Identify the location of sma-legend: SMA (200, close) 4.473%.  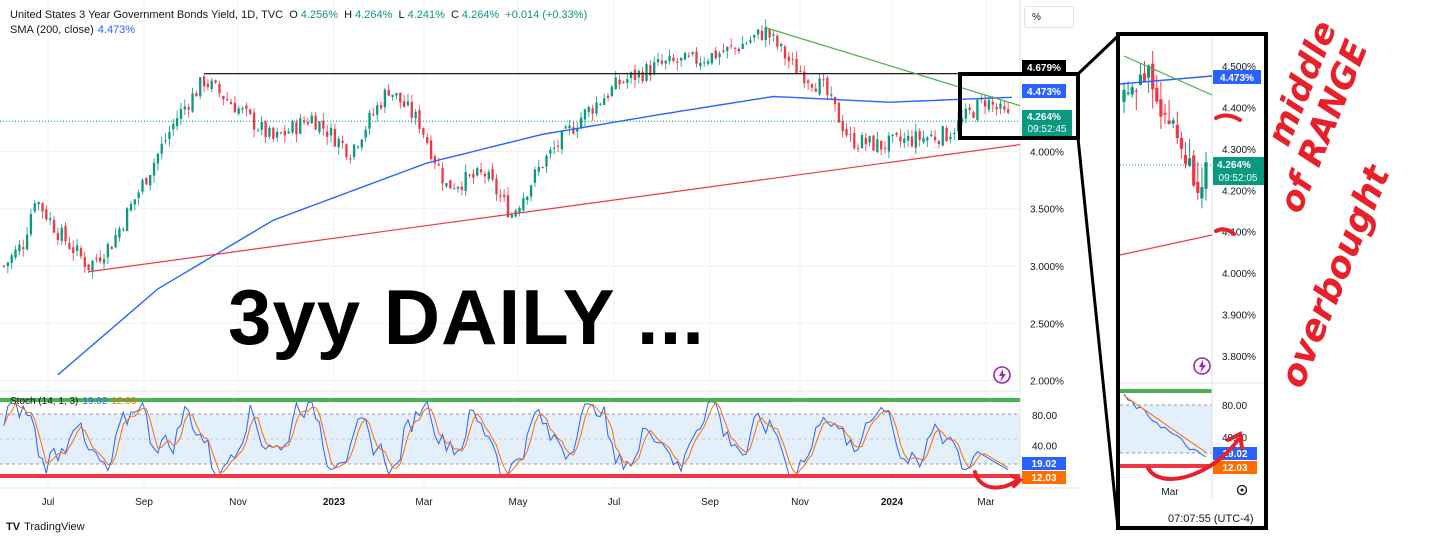
(72, 30).